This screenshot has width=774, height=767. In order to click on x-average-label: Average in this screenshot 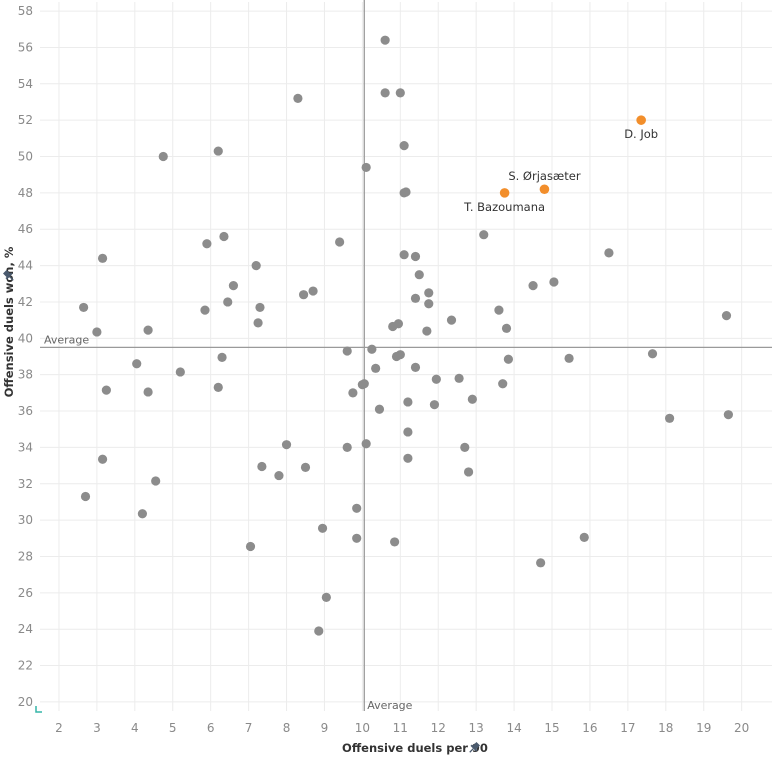, I will do `click(389, 705)`.